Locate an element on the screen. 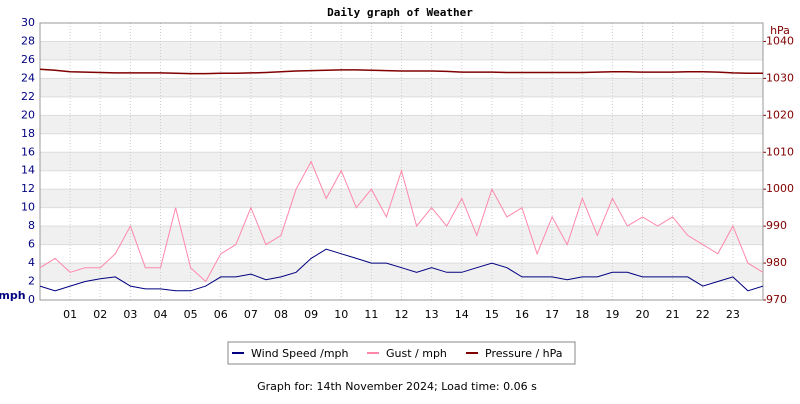  x-tick-label: 20 is located at coordinates (643, 314).